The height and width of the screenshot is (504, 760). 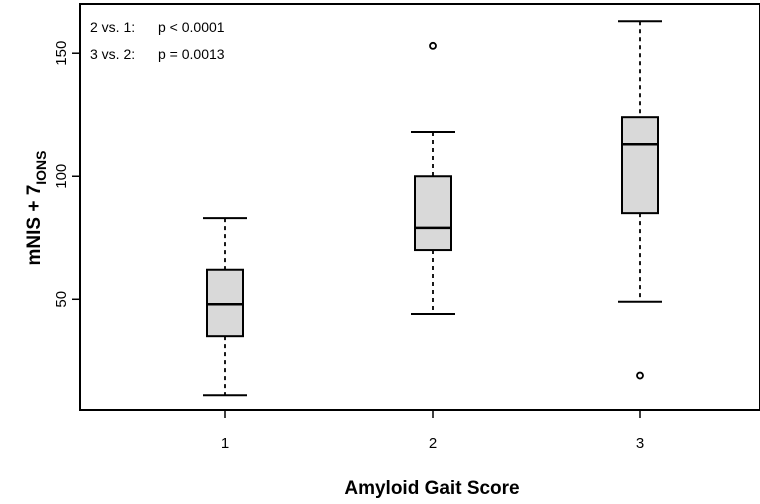 What do you see at coordinates (191, 27) in the screenshot?
I see `annotation-1-value: p < 0.0001` at bounding box center [191, 27].